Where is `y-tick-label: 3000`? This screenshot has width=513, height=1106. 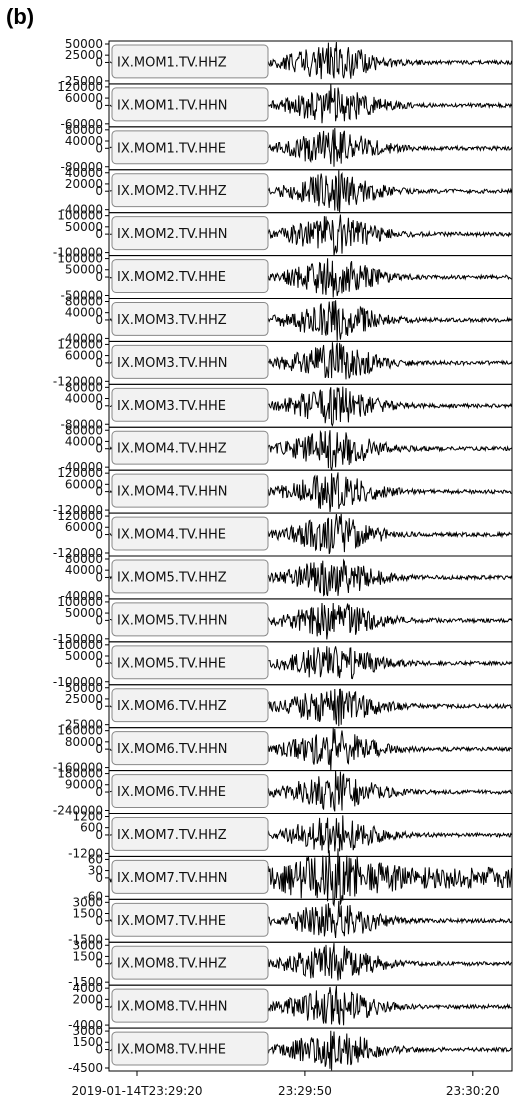 y-tick-label: 3000 is located at coordinates (87, 902).